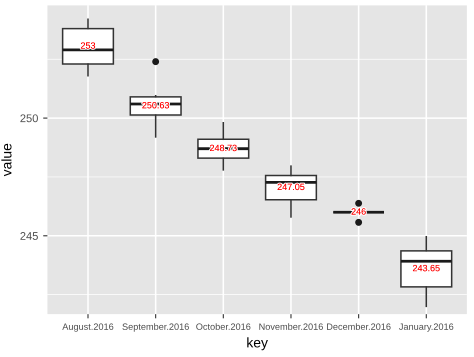  What do you see at coordinates (88, 45) in the screenshot?
I see `annotation: 253` at bounding box center [88, 45].